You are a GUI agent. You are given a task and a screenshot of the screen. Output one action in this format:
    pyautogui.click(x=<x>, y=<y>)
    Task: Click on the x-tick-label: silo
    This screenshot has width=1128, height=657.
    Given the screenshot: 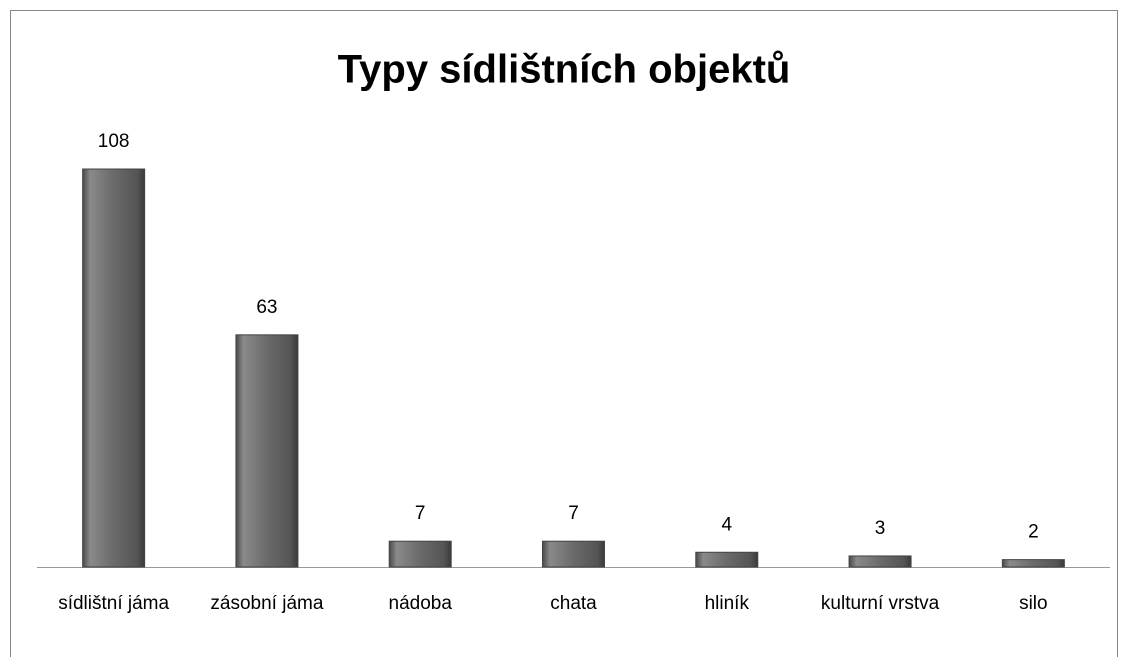 What is the action you would take?
    pyautogui.click(x=1033, y=603)
    